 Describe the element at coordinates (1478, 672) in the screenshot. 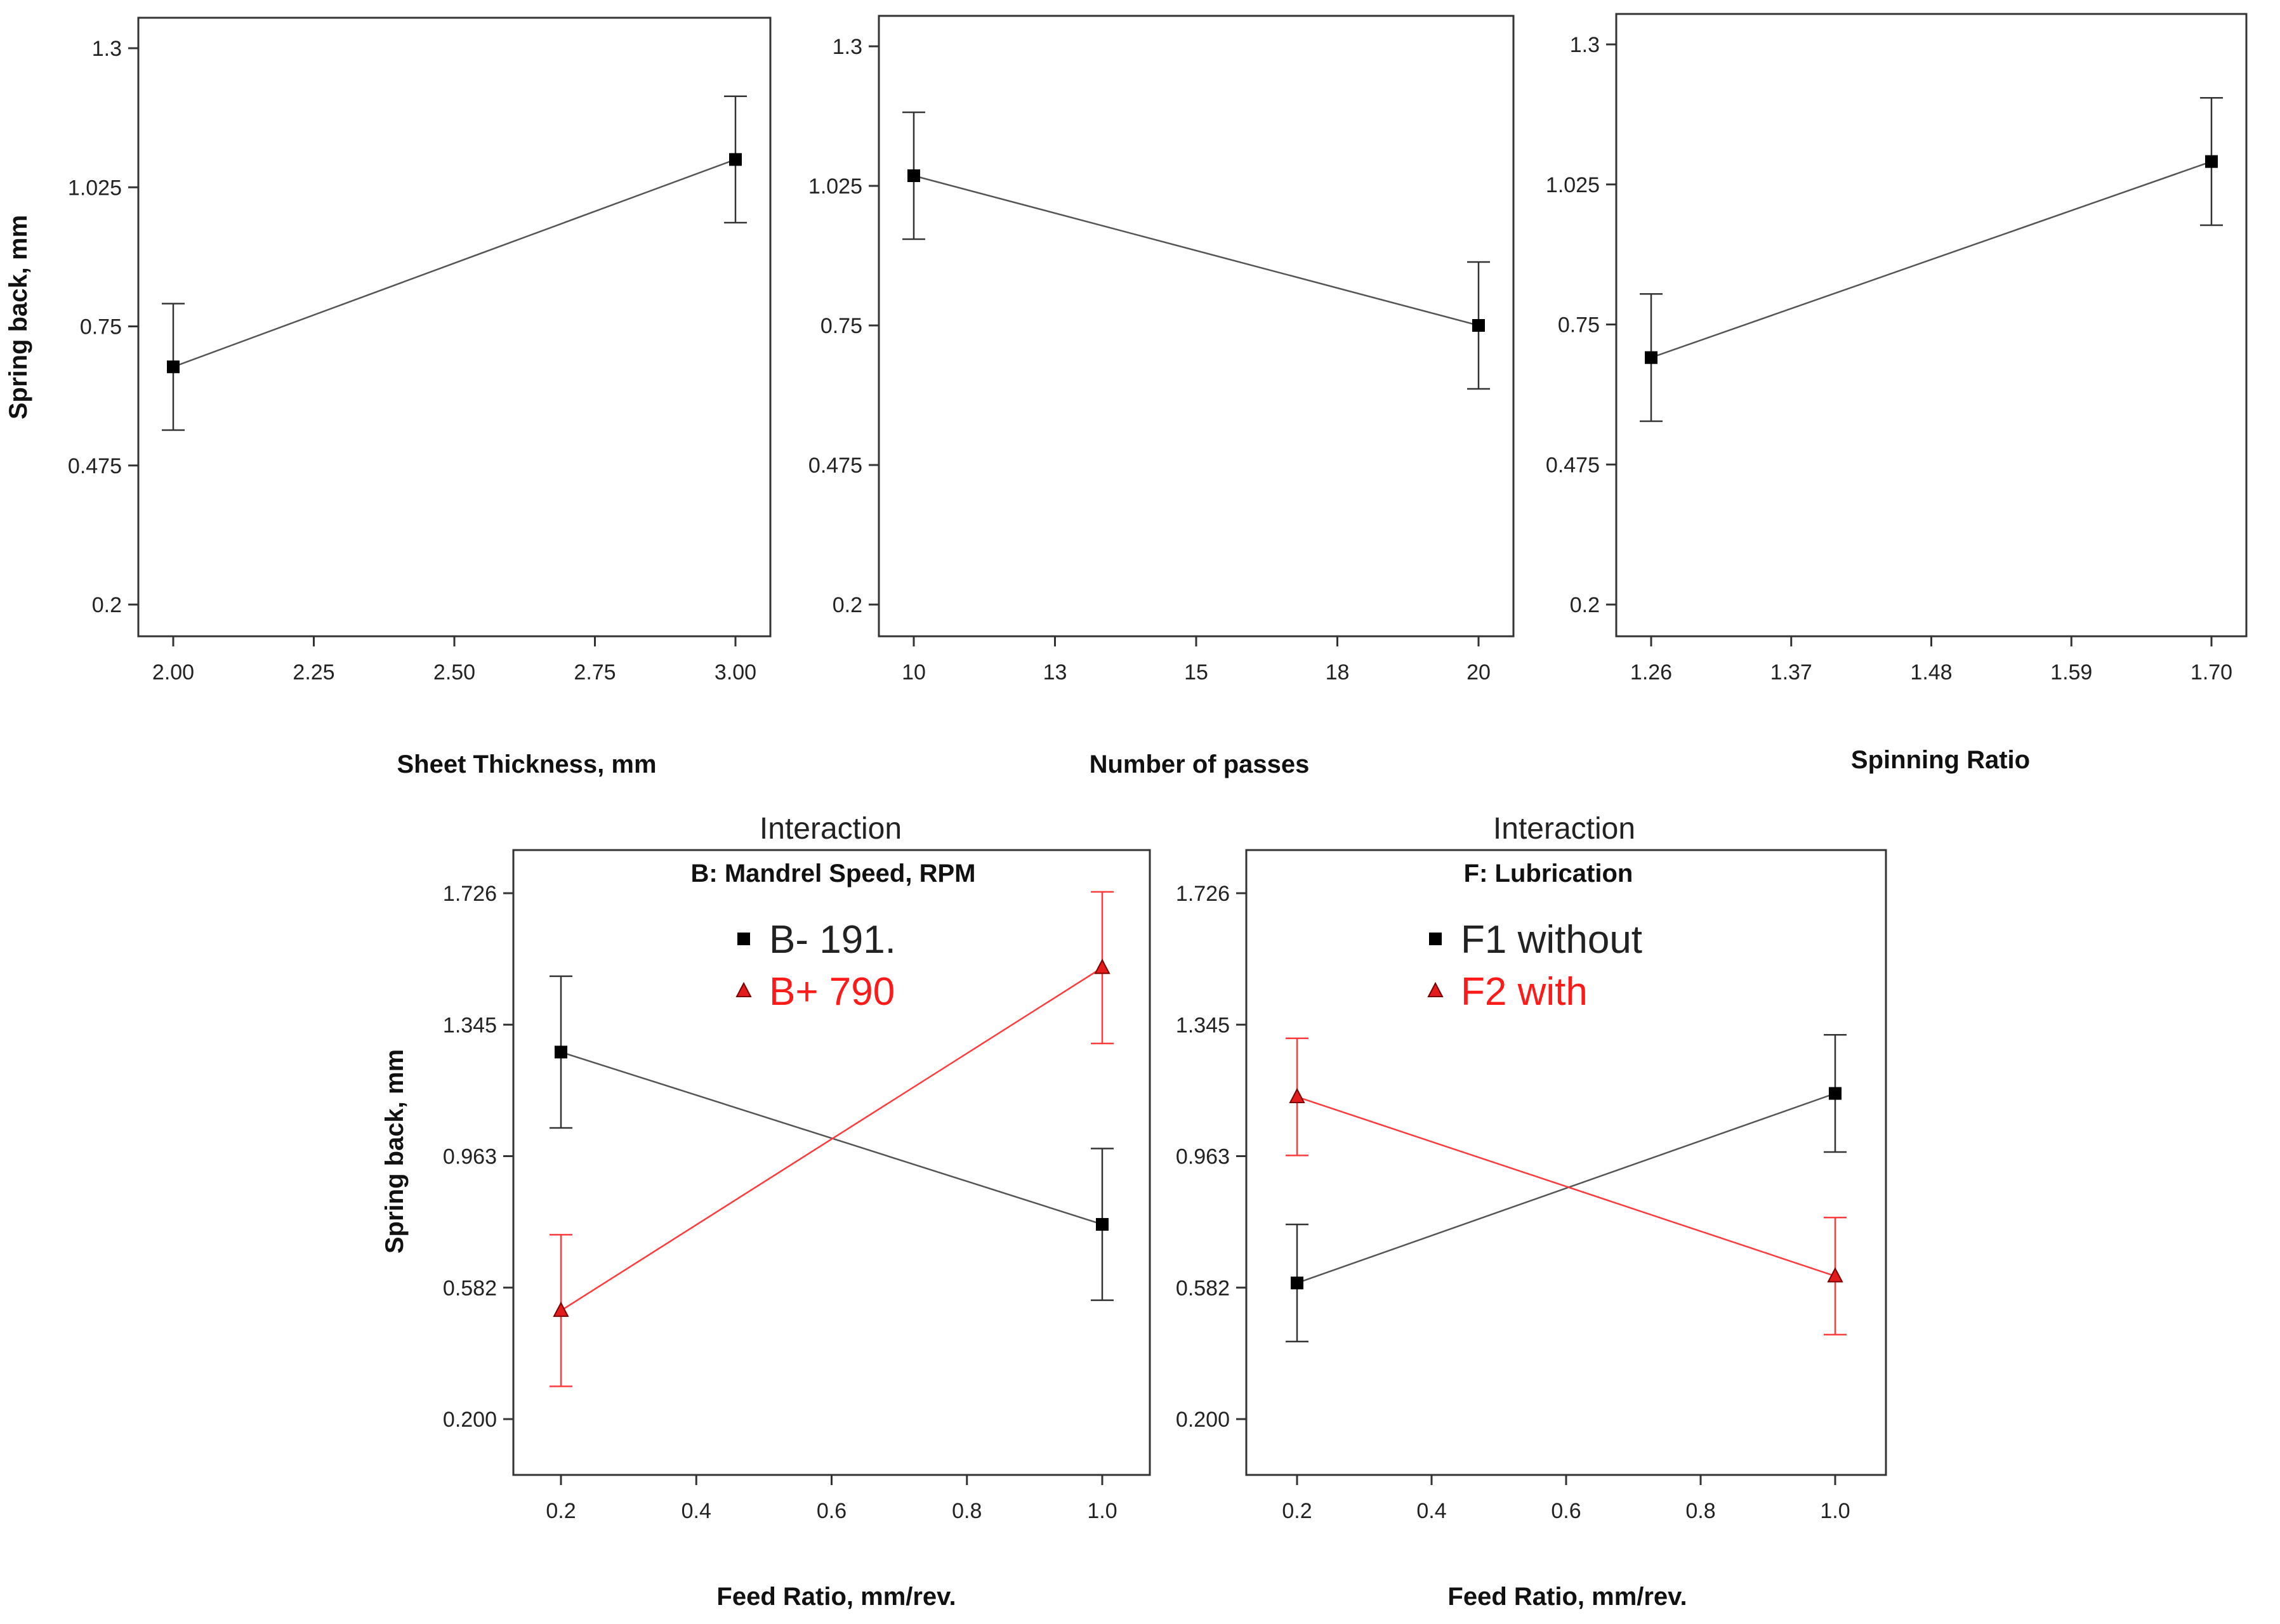

I see `x-tick-label: 20` at that location.